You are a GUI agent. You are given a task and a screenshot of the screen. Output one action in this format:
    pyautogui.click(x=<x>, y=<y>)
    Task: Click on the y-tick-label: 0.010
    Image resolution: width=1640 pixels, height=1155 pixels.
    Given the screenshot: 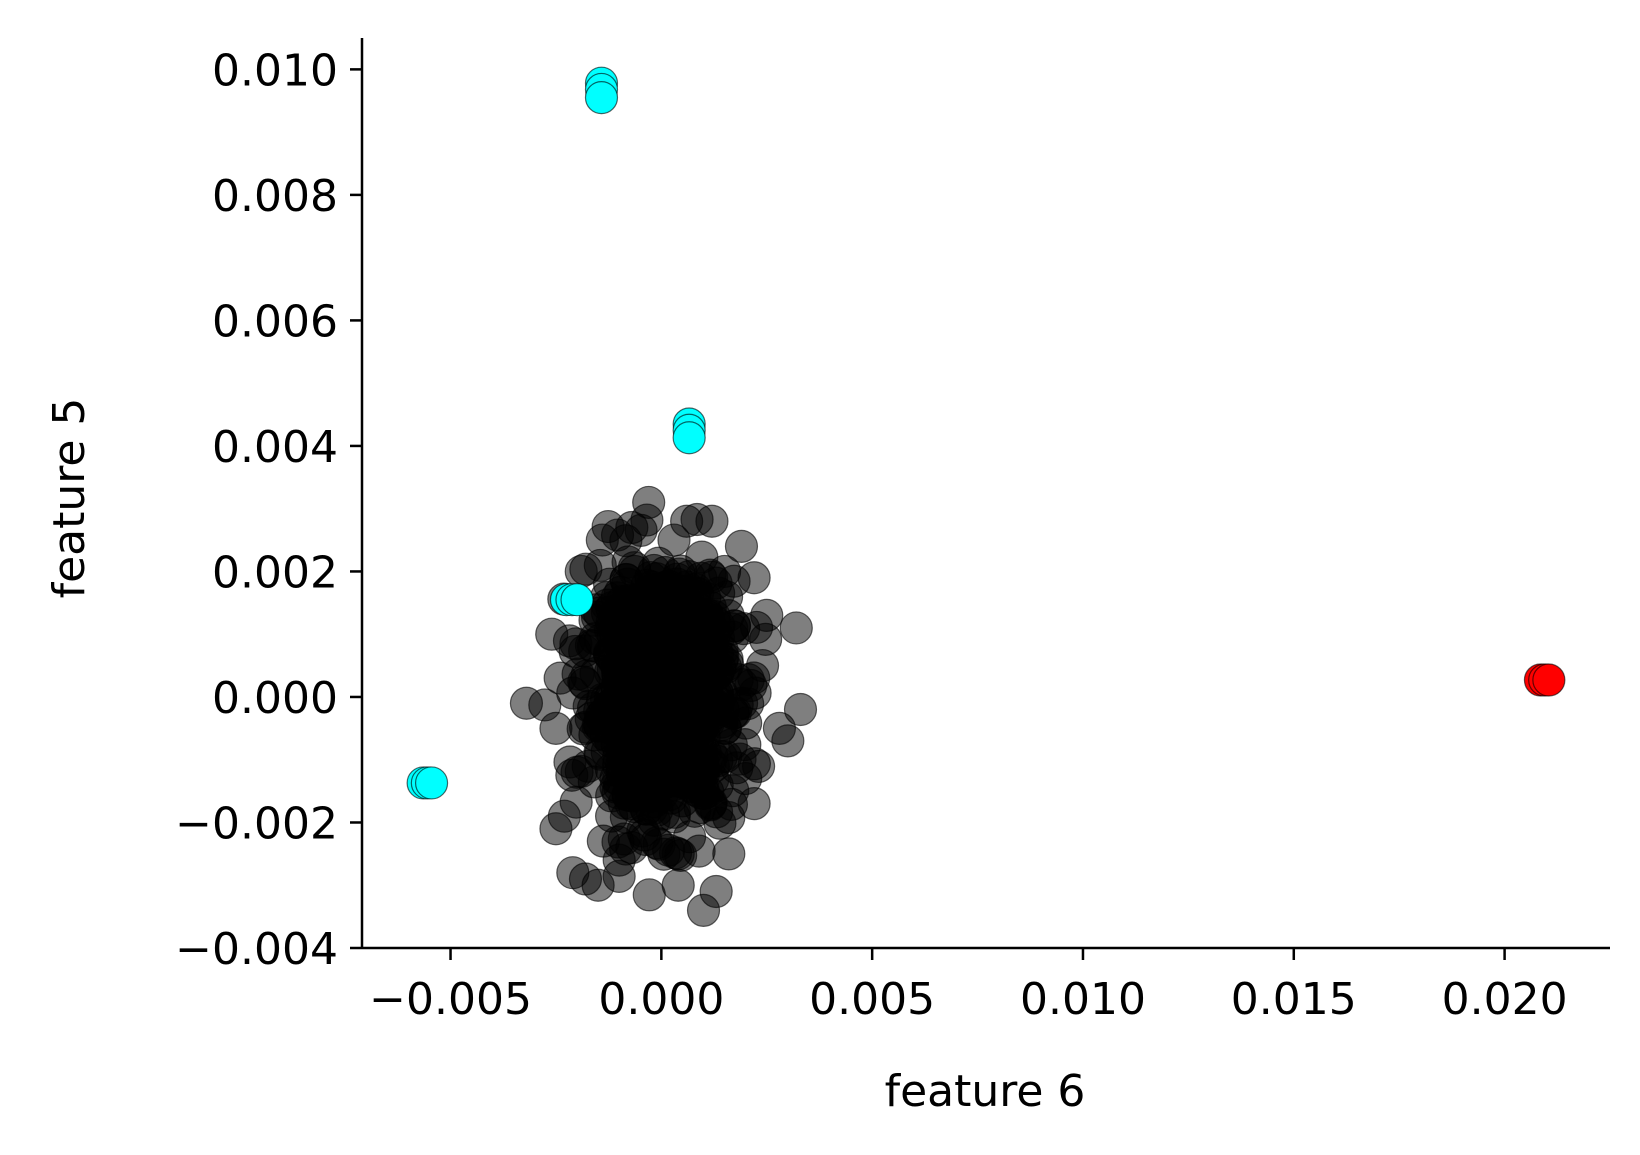 What is the action you would take?
    pyautogui.click(x=275, y=70)
    